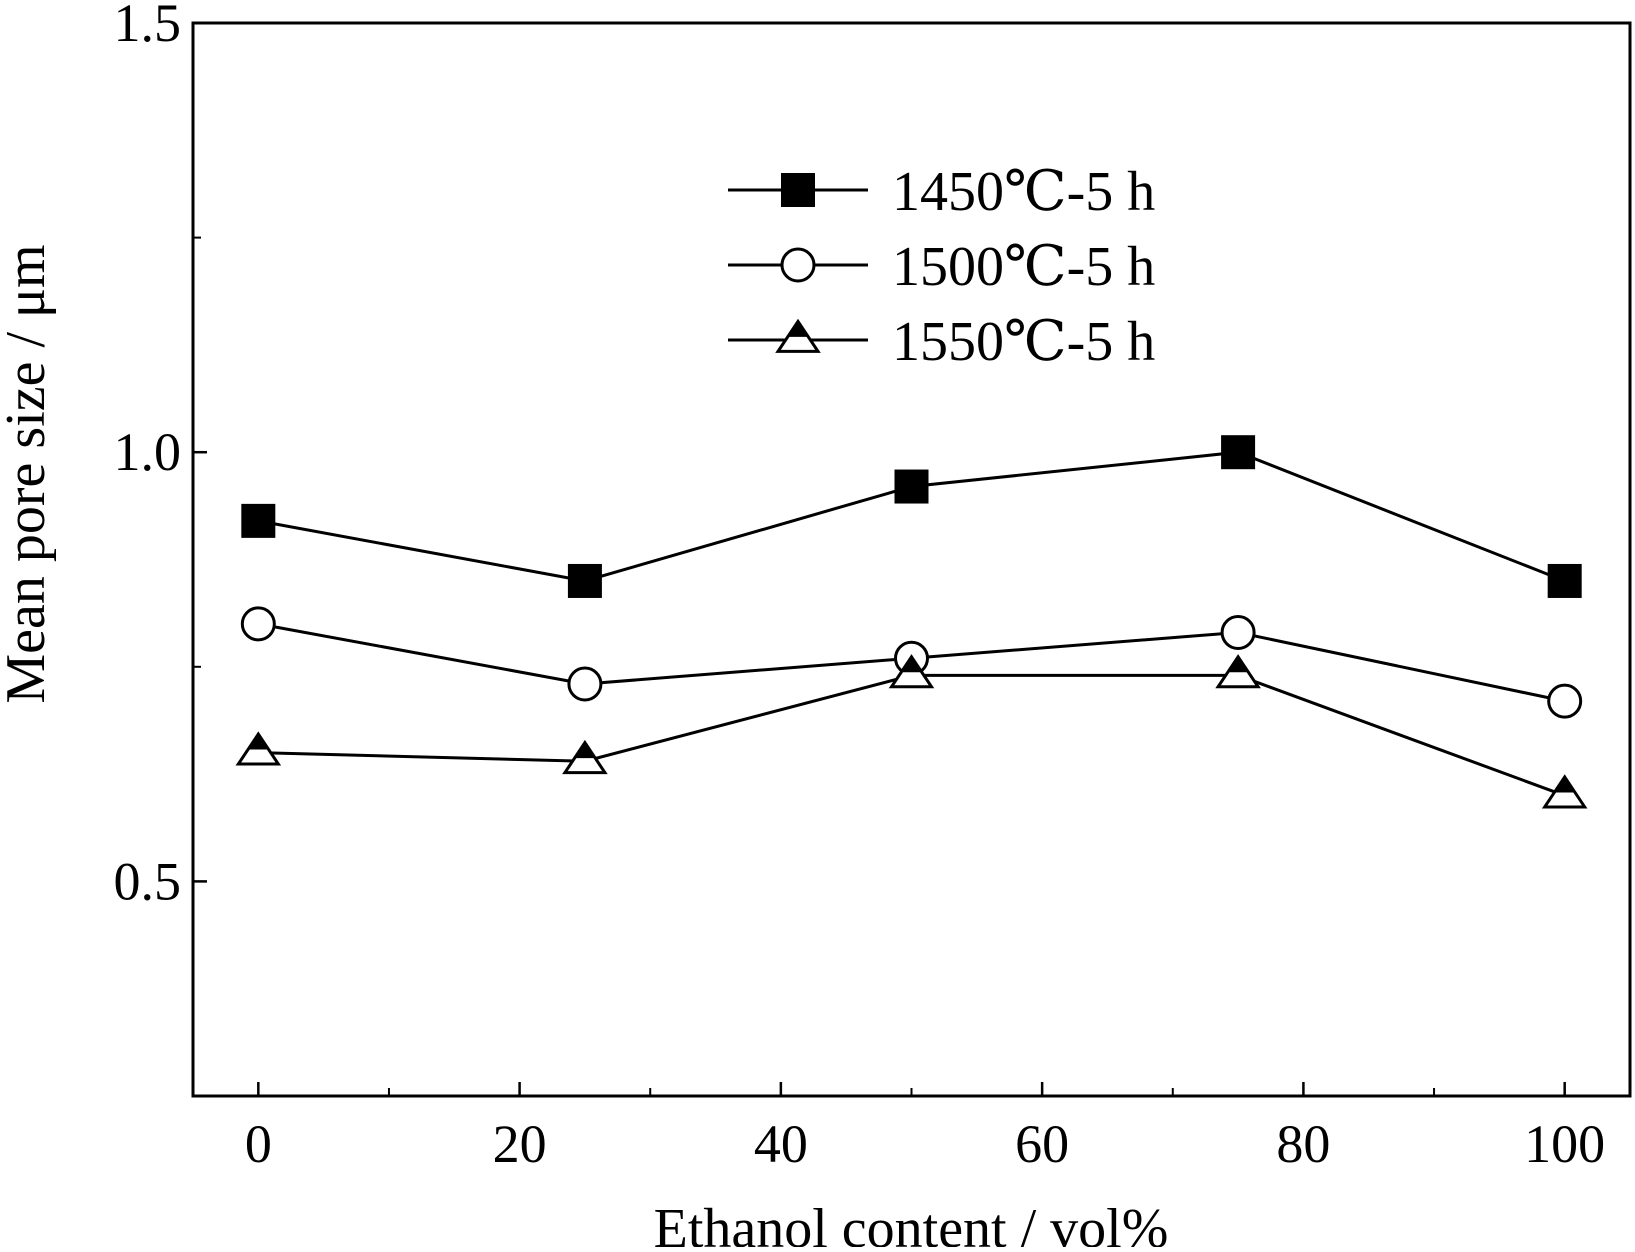  Describe the element at coordinates (1023, 267) in the screenshot. I see `legend-label: 1500℃-5 h` at that location.